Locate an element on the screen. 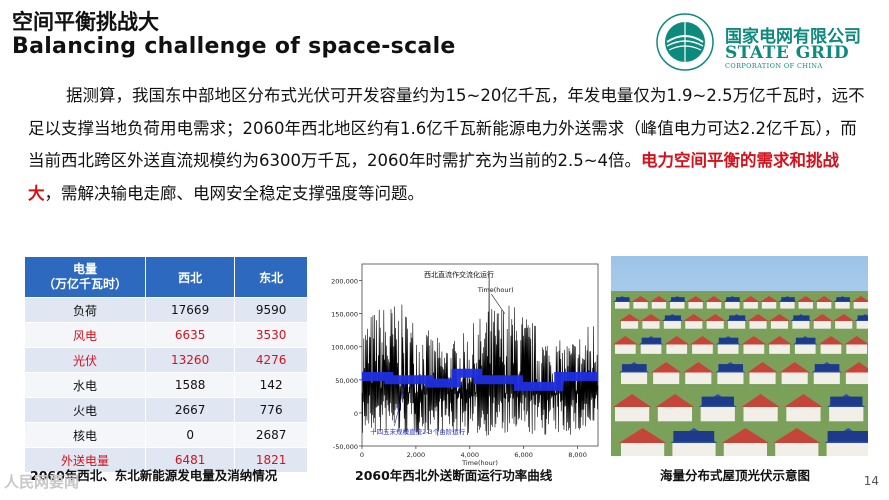  photo-caption: 海量分布式屋顶光伏示意图 is located at coordinates (735, 475).